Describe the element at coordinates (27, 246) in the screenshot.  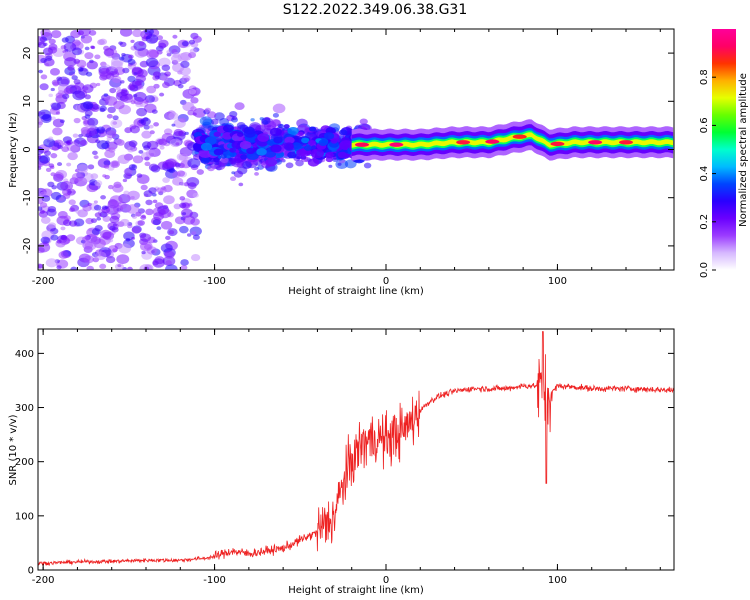
I see `y-tick-label: -20` at that location.